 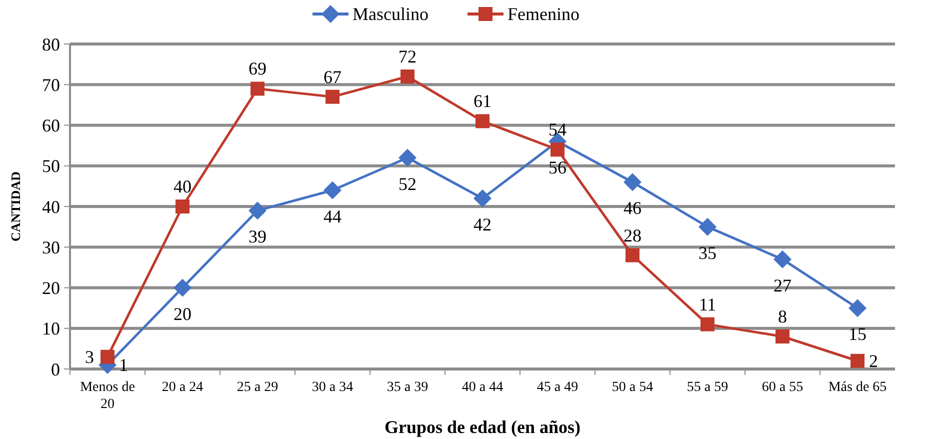 I want to click on data-label: 40, so click(x=183, y=186).